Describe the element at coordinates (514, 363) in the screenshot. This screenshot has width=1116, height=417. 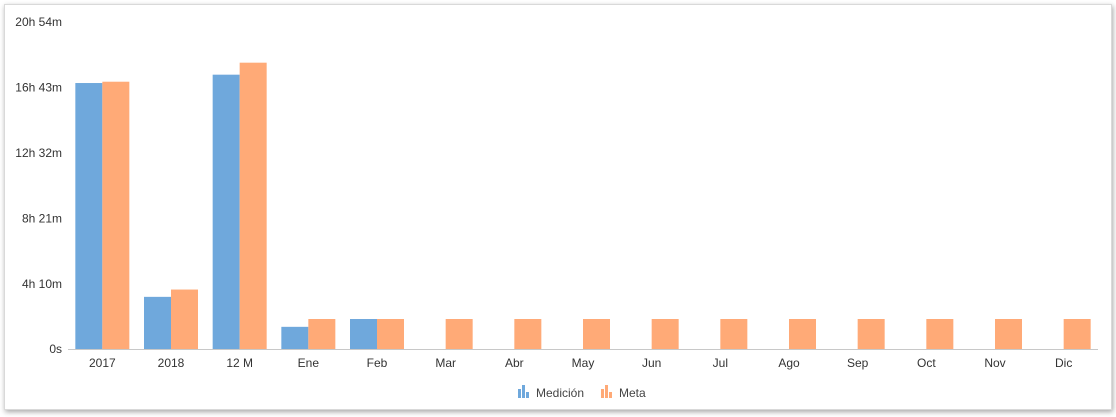
I see `x-tick-label: Abr` at that location.